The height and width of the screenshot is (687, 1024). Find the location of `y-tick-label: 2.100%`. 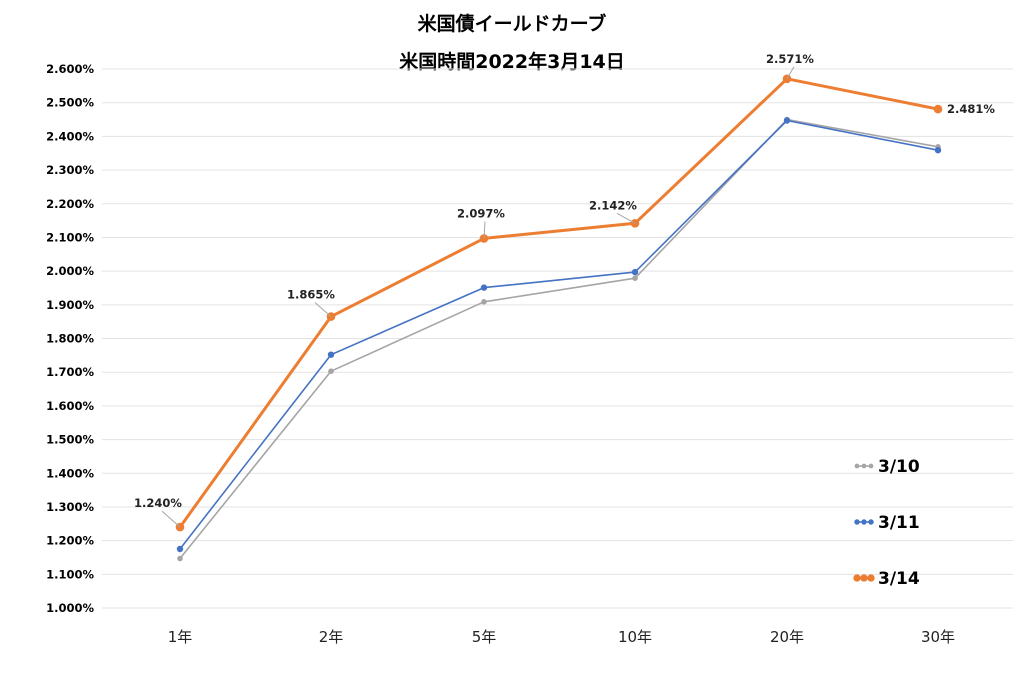

y-tick-label: 2.100% is located at coordinates (70, 237).